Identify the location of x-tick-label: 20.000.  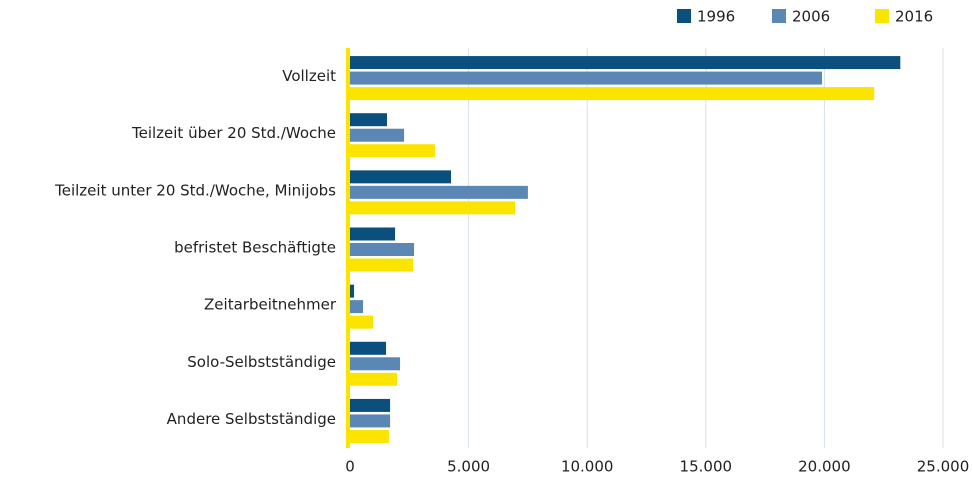
(824, 467).